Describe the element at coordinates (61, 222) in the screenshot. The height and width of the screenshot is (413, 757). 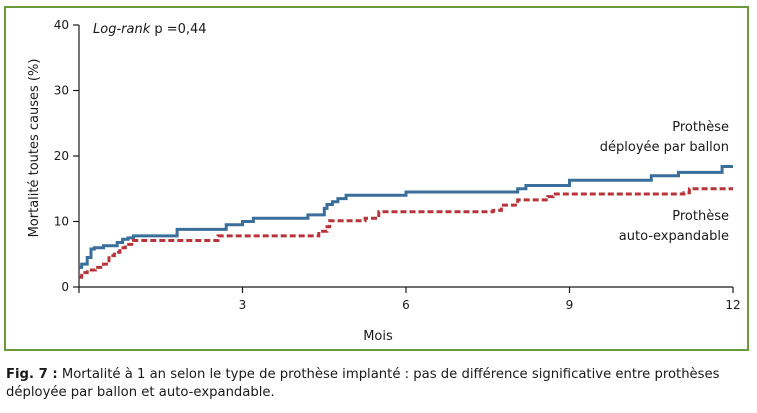
I see `y-tick-label: 10` at that location.